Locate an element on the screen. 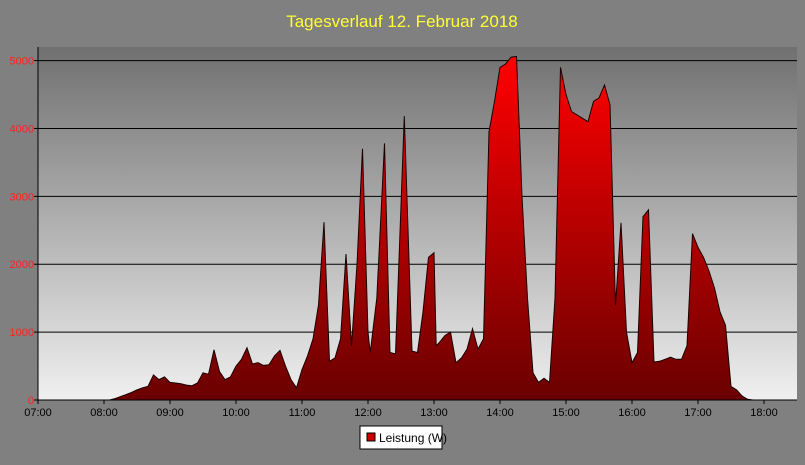 This screenshot has height=465, width=805. x-tick-label-09:00: 09:00 is located at coordinates (170, 413).